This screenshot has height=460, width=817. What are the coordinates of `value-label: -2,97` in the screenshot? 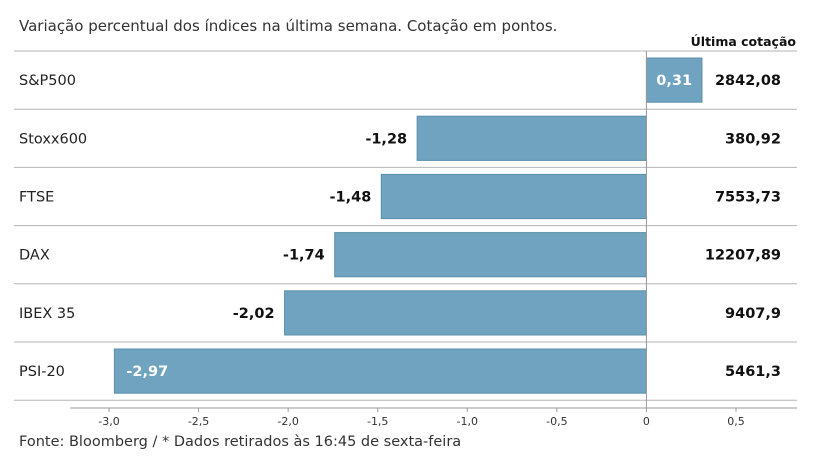 It's located at (147, 372).